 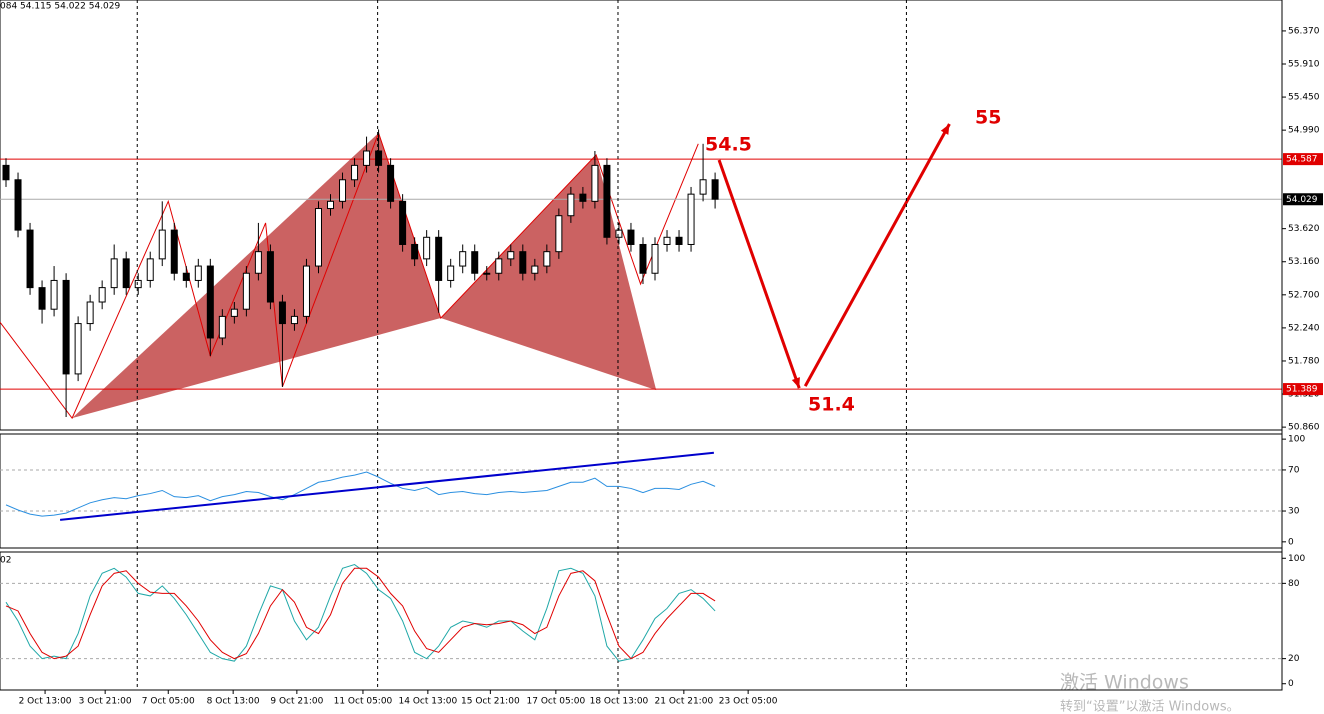 What do you see at coordinates (233, 702) in the screenshot?
I see `x-tick-label: 8 Oct 13:00` at bounding box center [233, 702].